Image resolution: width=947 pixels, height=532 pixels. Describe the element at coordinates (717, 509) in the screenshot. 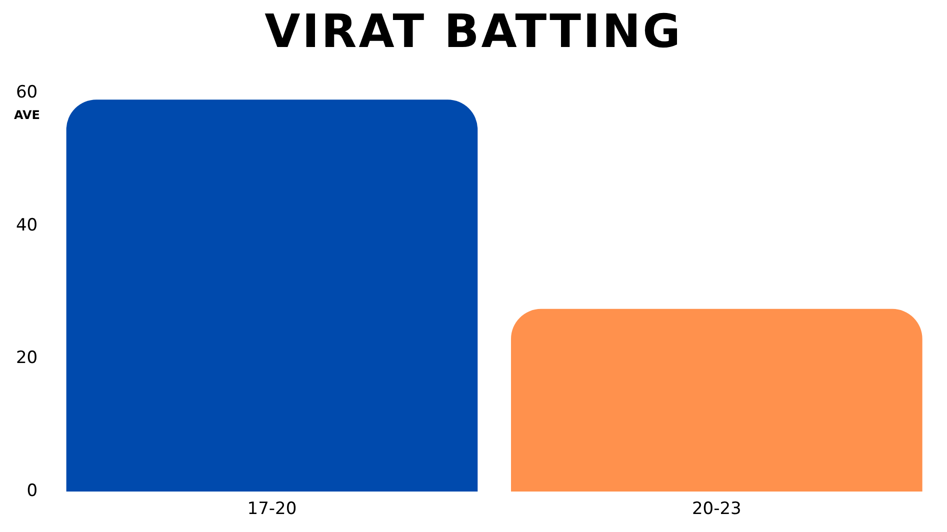

I see `x-tick-label: 20-23` at that location.